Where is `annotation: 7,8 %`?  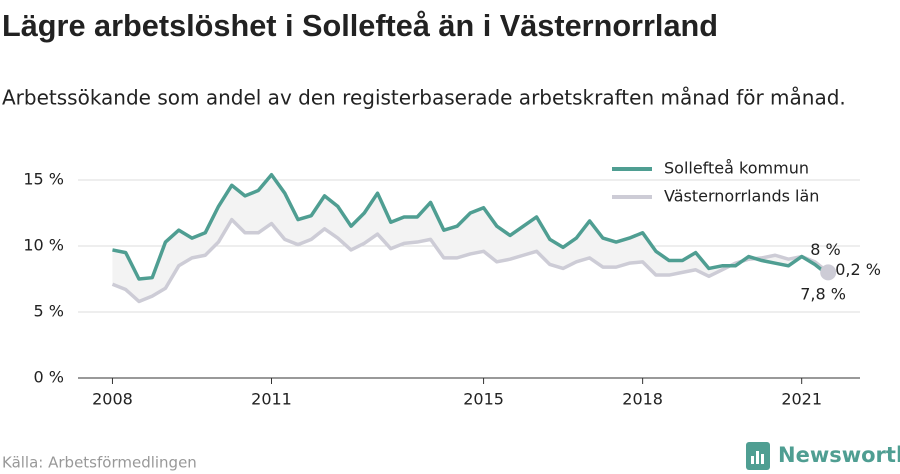 annotation: 7,8 % is located at coordinates (823, 294).